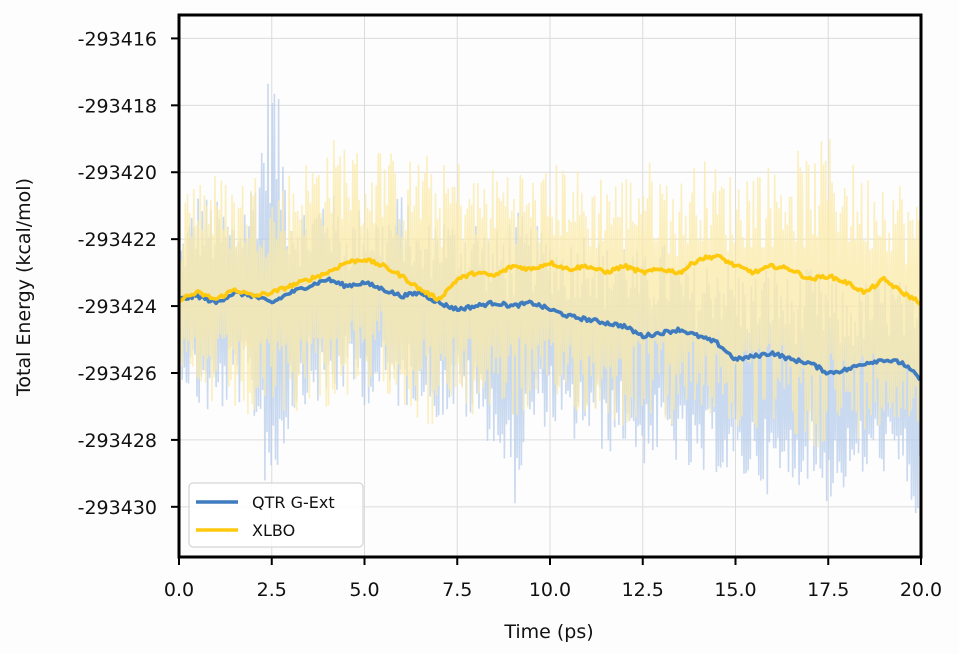  Describe the element at coordinates (273, 530) in the screenshot. I see `legend-label-xlbo: XLBO` at that location.